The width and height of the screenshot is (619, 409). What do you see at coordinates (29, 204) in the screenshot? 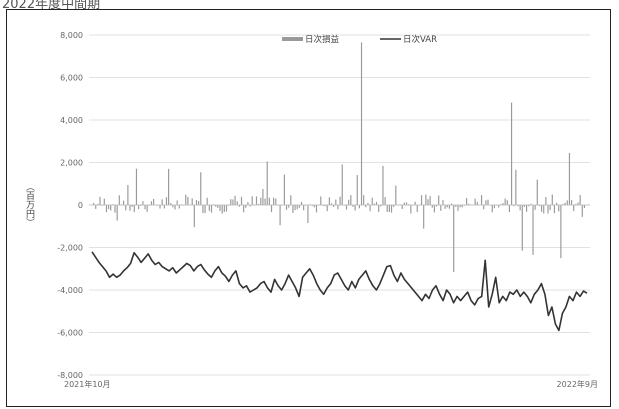
I see `y-axis-label: （百万円）` at bounding box center [29, 204].